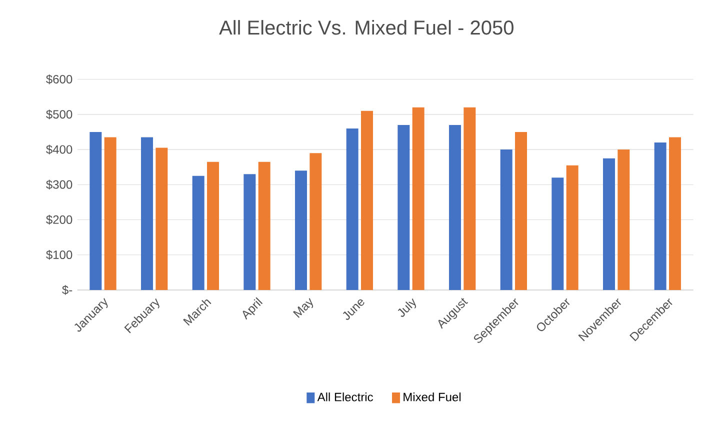 This screenshot has height=434, width=719. What do you see at coordinates (303, 308) in the screenshot?
I see `x-tick-label: May` at bounding box center [303, 308].